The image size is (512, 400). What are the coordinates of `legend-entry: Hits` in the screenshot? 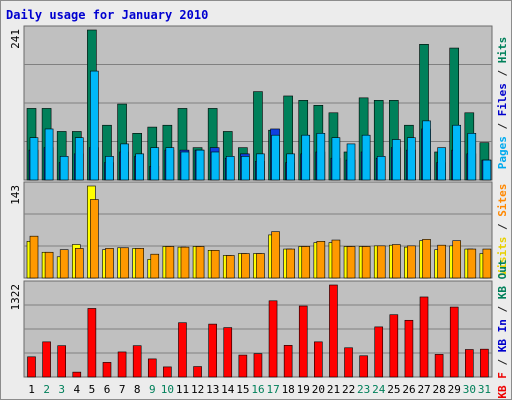 It's located at (502, 50).